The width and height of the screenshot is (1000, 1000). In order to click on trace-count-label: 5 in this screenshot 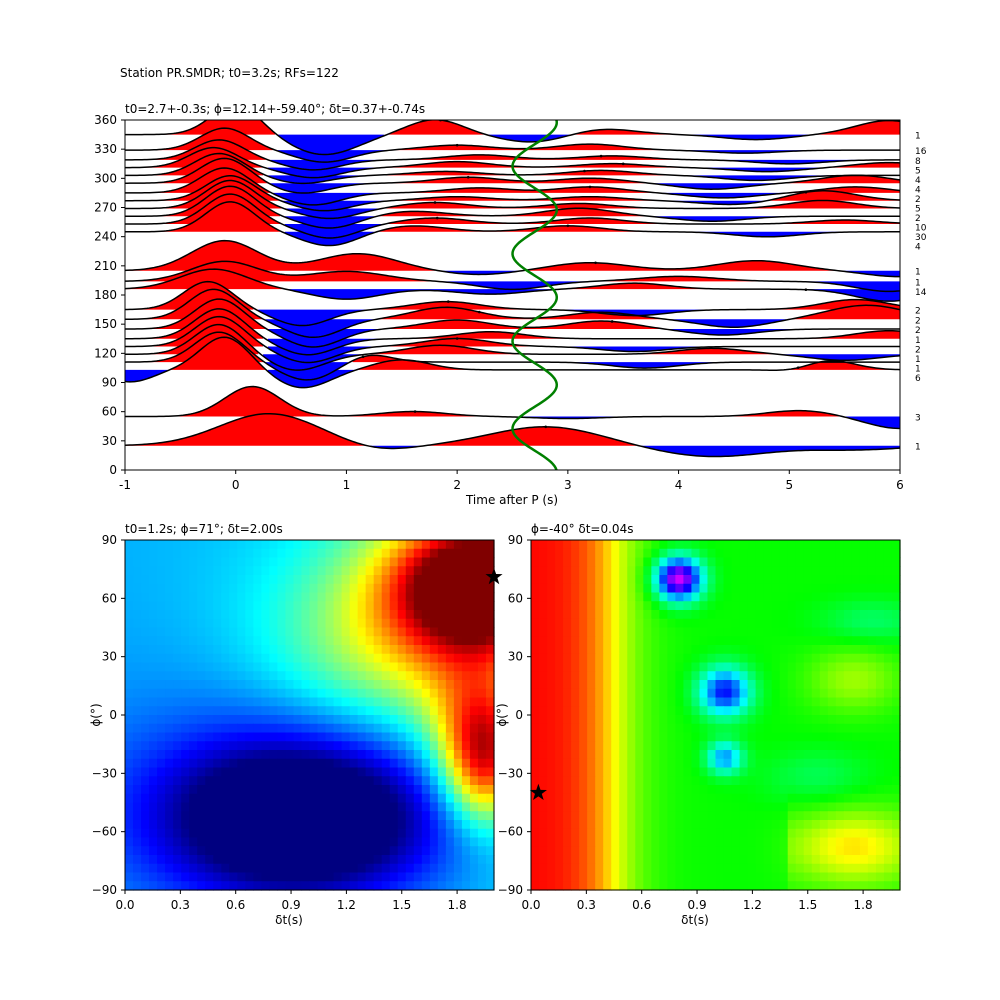, I will do `click(918, 209)`.